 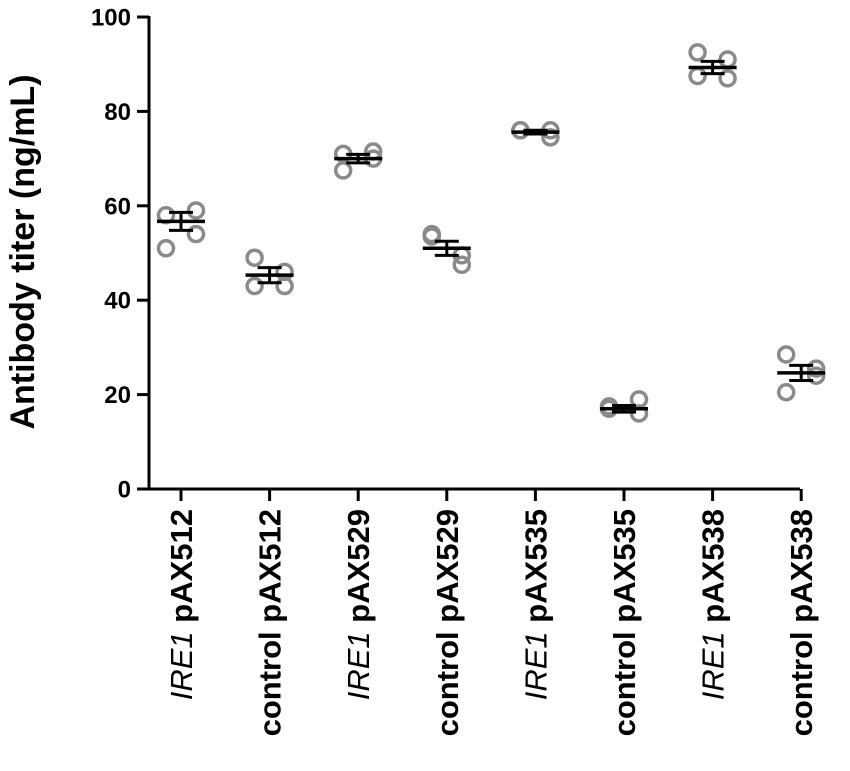 I want to click on y-tick-label: 100, so click(x=111, y=18).